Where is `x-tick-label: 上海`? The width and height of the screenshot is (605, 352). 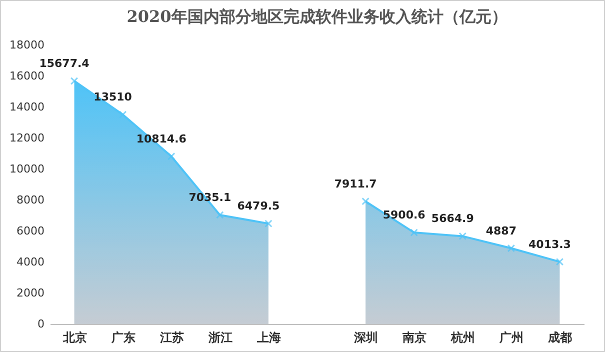
x-tick-label: 上海 is located at coordinates (268, 337).